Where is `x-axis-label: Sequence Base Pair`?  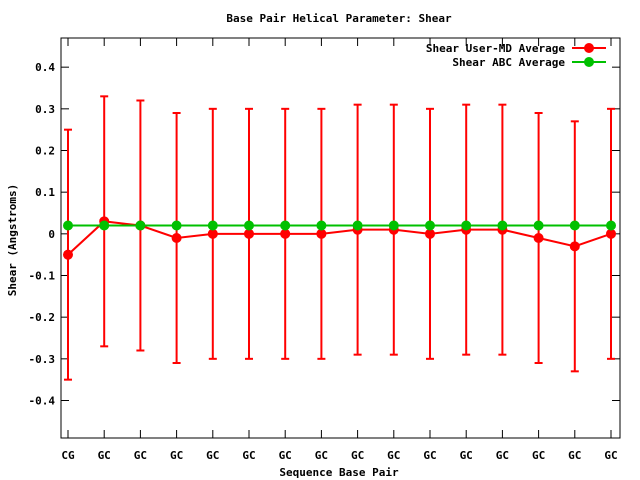 x-axis-label: Sequence Base Pair is located at coordinates (339, 472).